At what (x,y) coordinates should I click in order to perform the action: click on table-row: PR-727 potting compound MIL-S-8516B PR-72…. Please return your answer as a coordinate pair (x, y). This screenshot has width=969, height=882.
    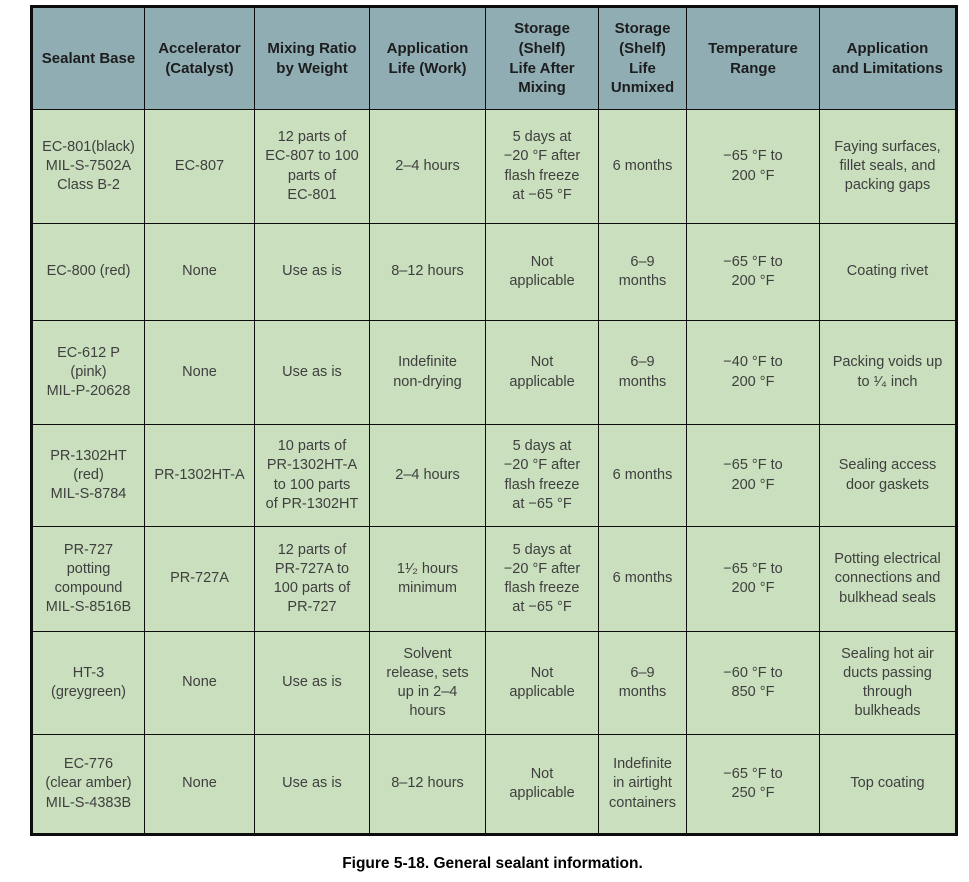
    Looking at the image, I should click on (494, 579).